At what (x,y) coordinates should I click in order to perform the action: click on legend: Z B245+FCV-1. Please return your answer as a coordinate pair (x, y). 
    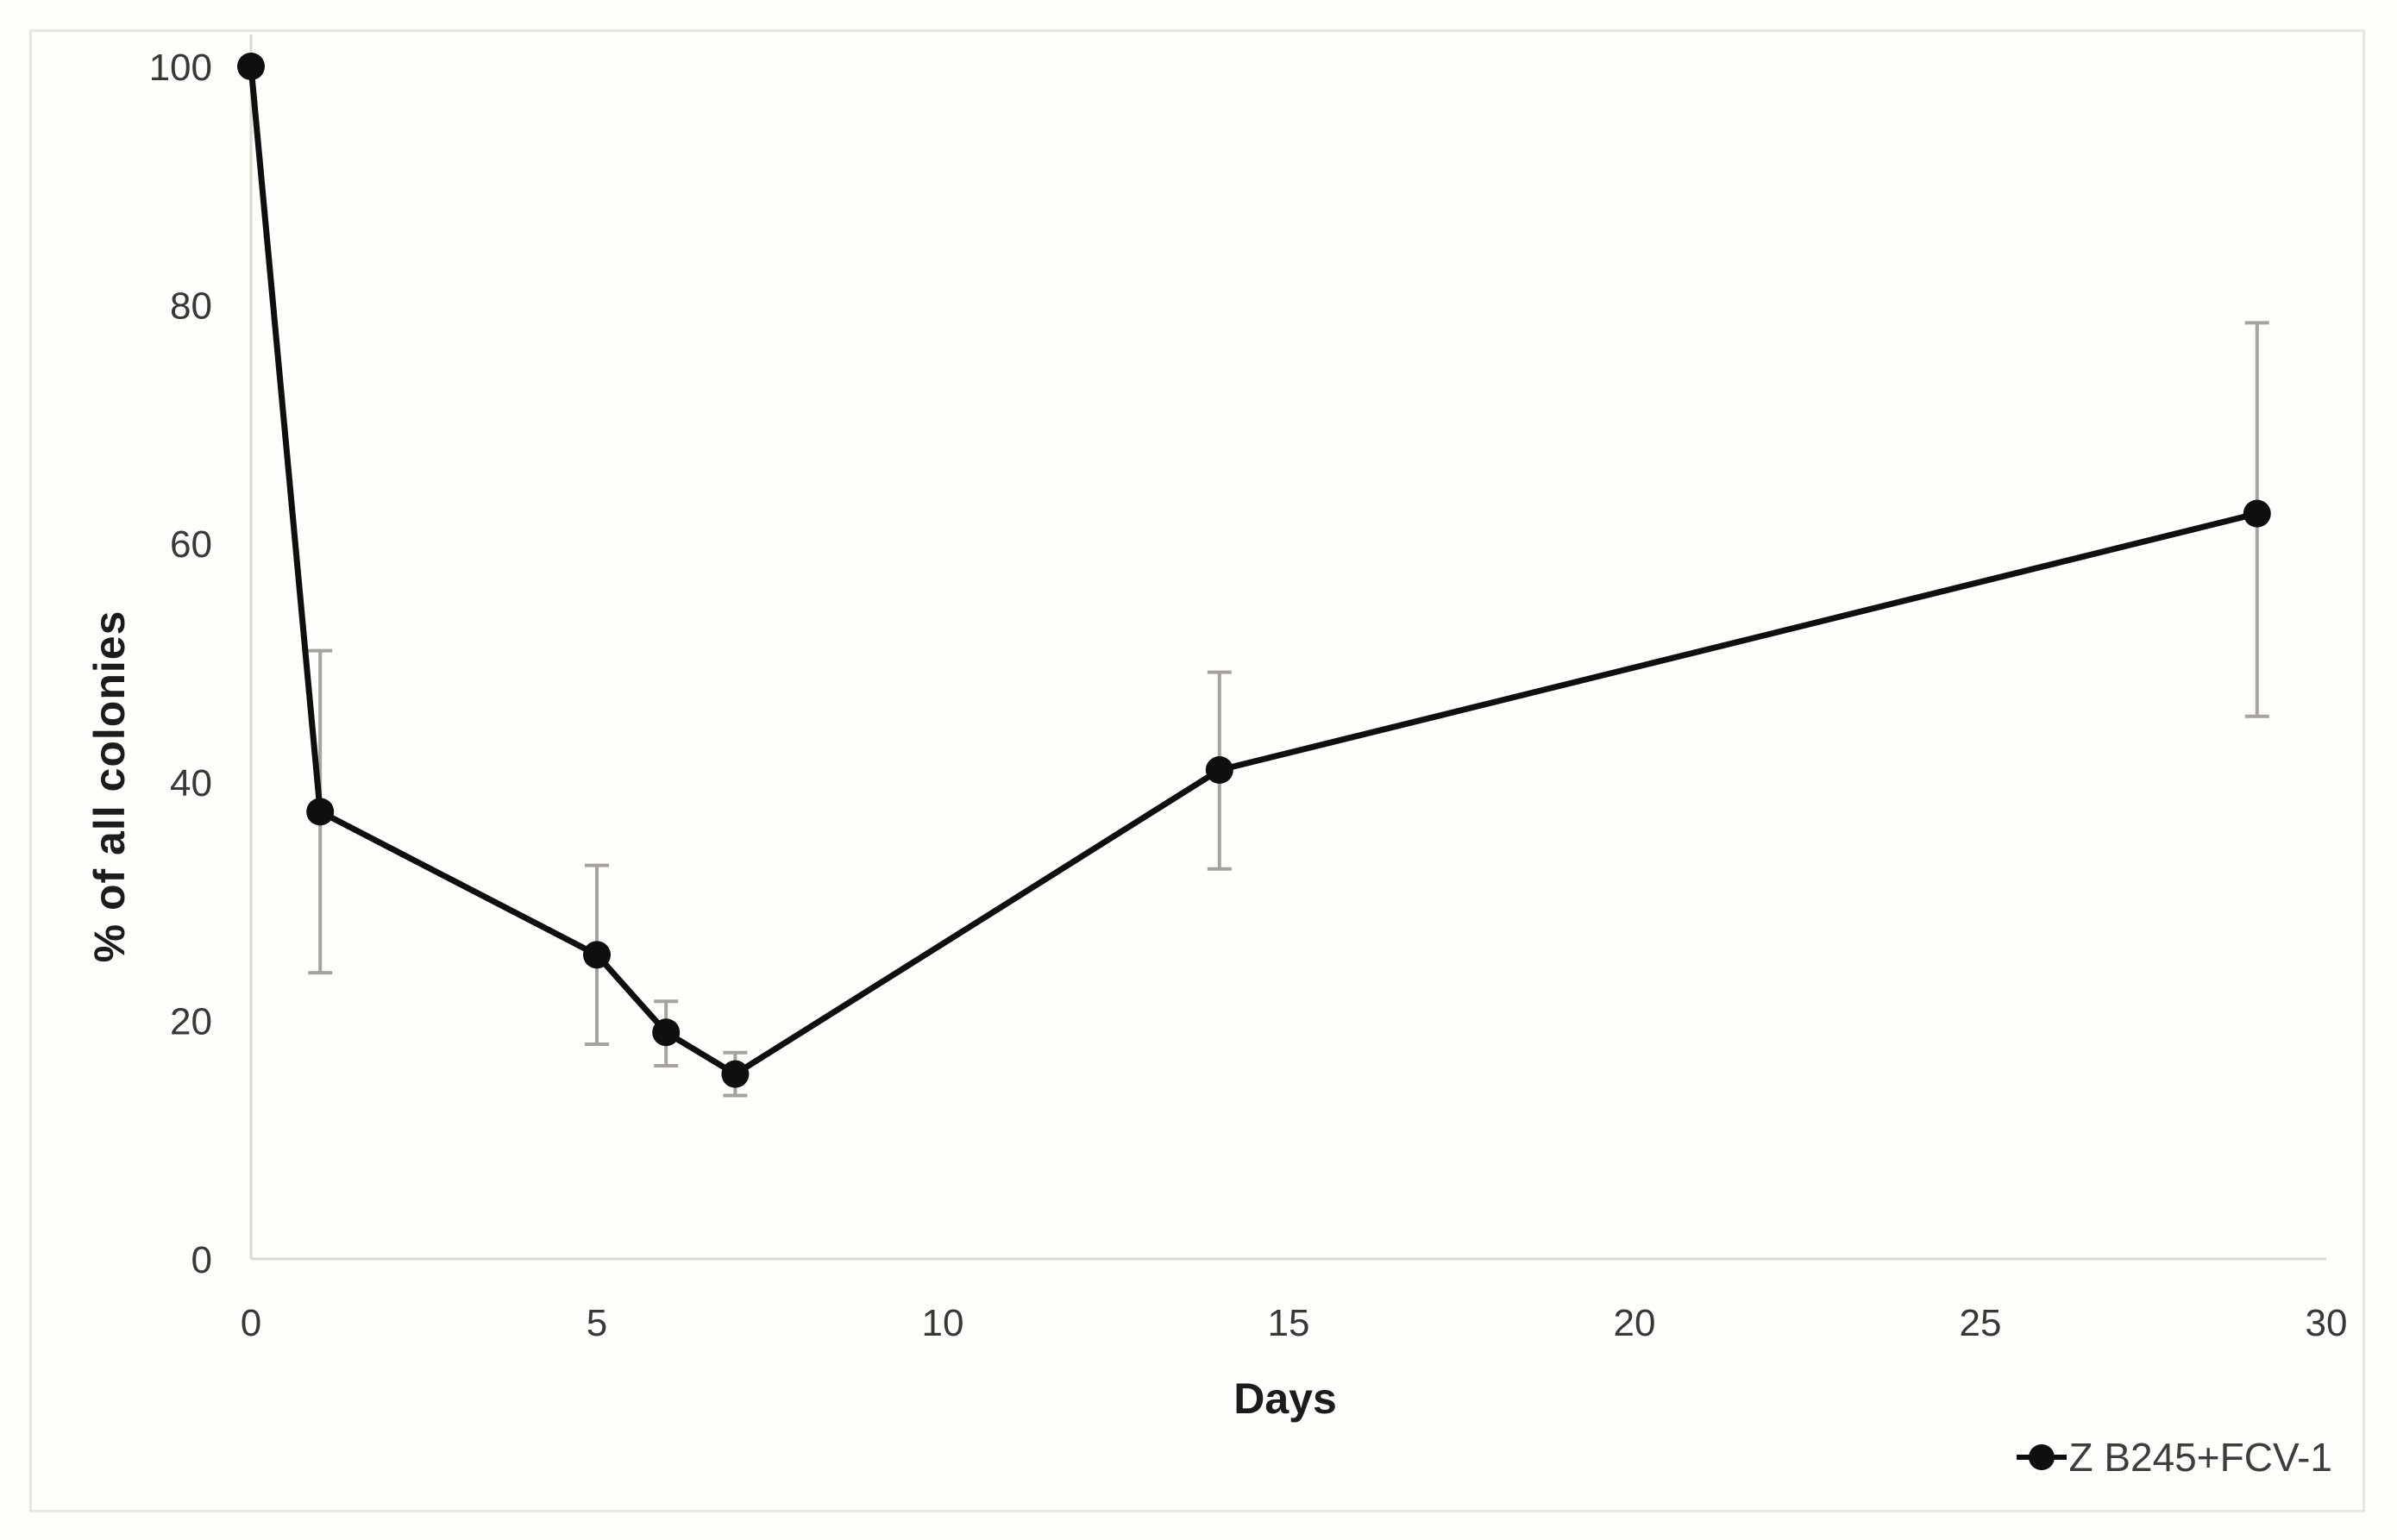
    Looking at the image, I should click on (2174, 1458).